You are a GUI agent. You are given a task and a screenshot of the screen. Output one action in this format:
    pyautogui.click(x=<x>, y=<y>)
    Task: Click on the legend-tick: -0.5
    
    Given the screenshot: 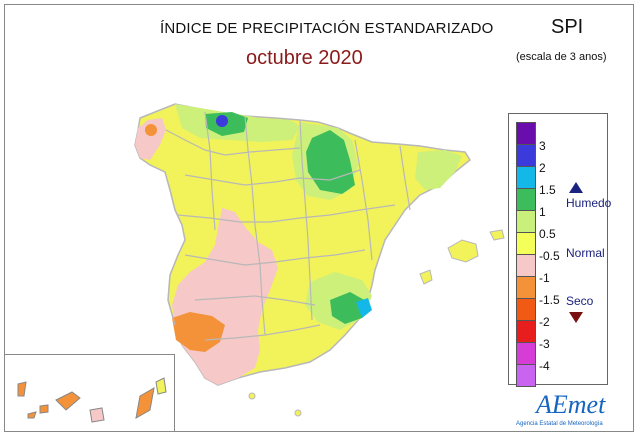 What is the action you would take?
    pyautogui.click(x=549, y=256)
    